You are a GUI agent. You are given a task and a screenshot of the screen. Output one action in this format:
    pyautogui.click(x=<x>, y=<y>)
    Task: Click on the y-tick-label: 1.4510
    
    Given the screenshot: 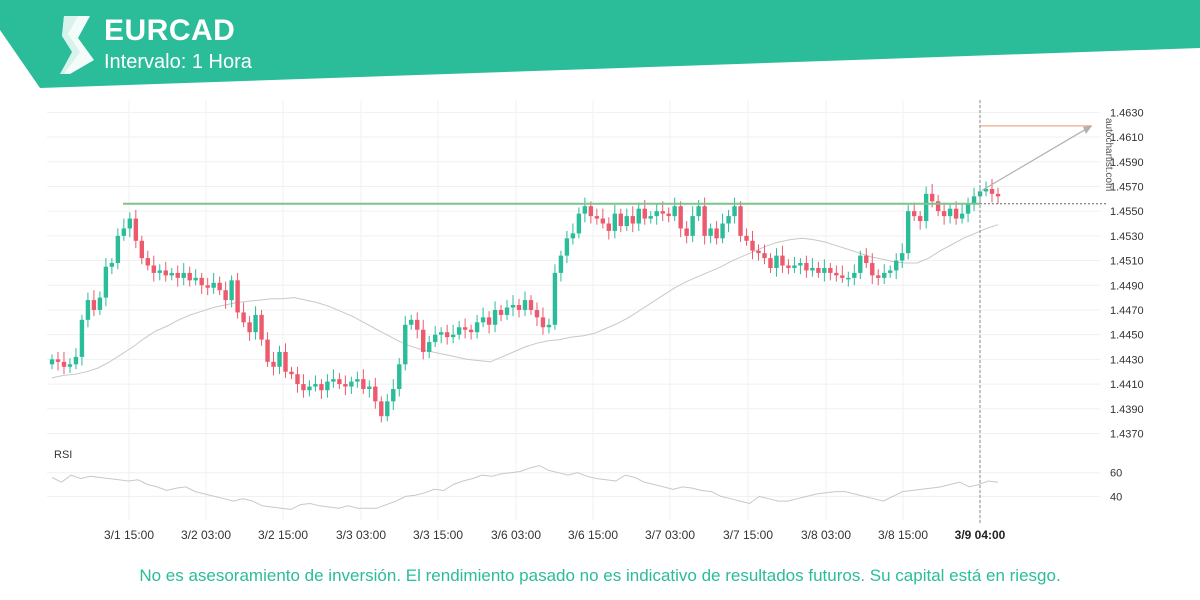 What is the action you would take?
    pyautogui.click(x=1127, y=262)
    